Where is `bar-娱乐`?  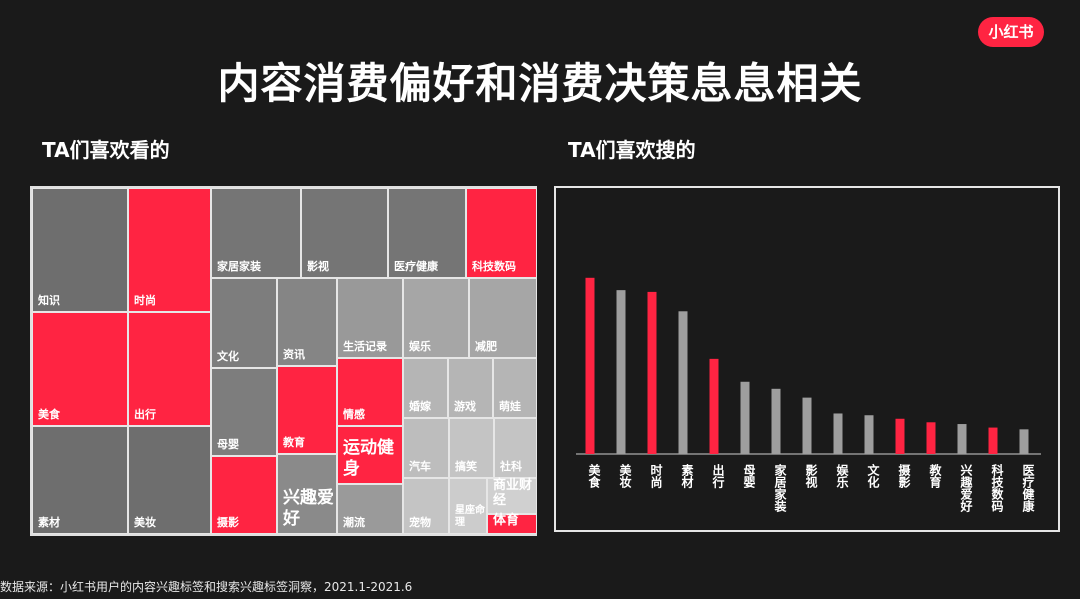 bar-娱乐 is located at coordinates (838, 433).